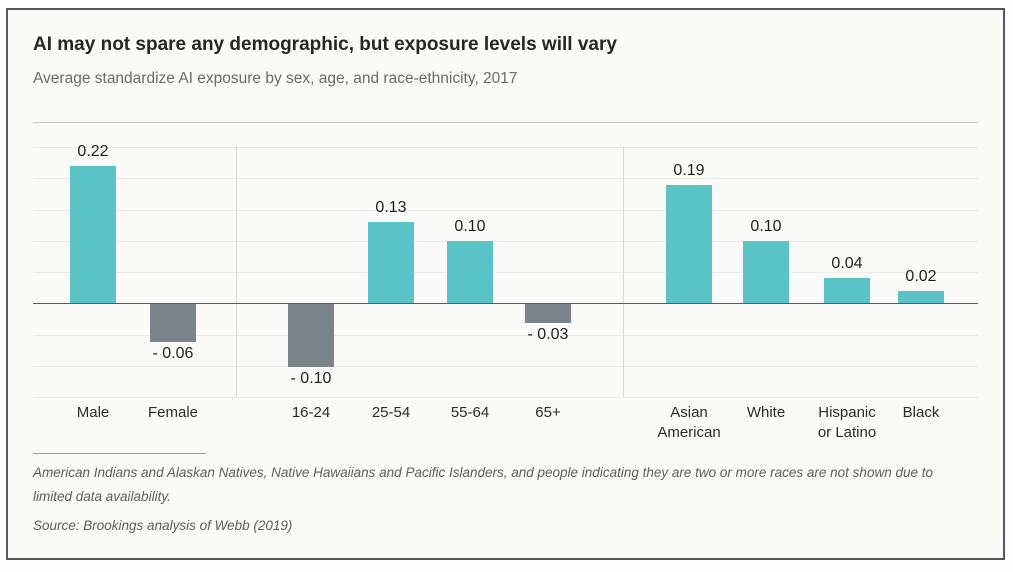 Image resolution: width=1013 pixels, height=572 pixels. I want to click on bar-male, so click(93, 234).